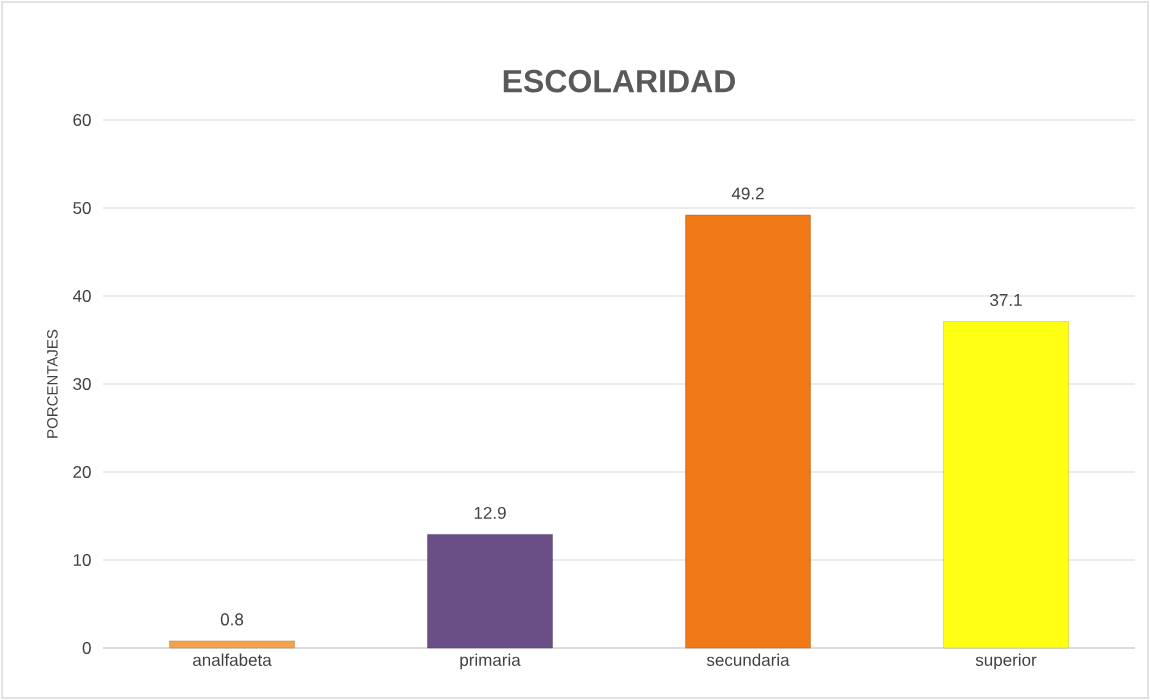 This screenshot has width=1150, height=700. Describe the element at coordinates (748, 660) in the screenshot. I see `x-tick-label: secundaria` at that location.